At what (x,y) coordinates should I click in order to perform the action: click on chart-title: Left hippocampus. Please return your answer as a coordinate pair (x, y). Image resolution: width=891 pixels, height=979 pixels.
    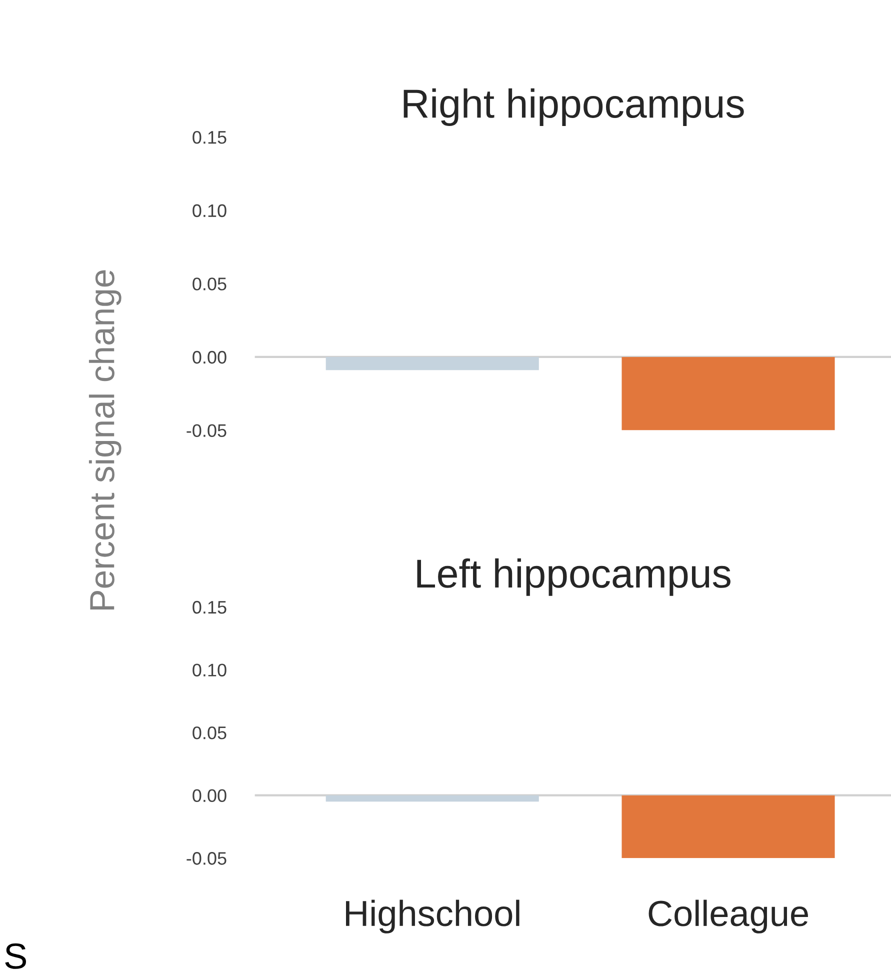
    Looking at the image, I should click on (573, 577).